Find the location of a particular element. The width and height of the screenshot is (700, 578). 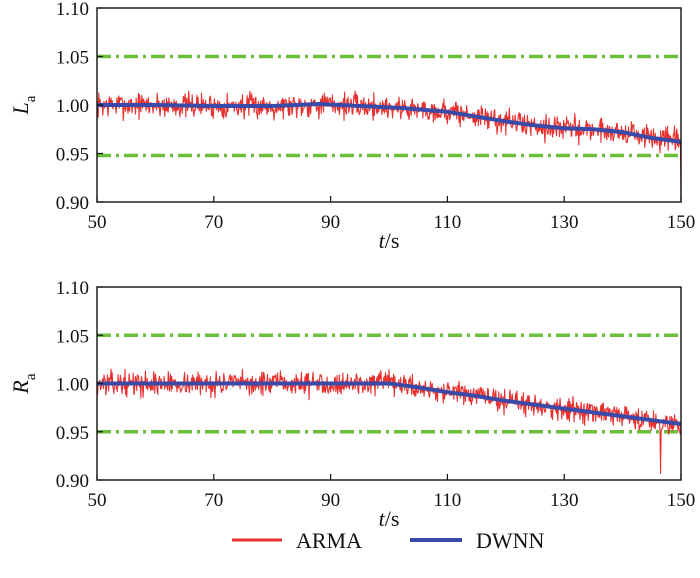

y-axis-label: Ra is located at coordinates (23, 383).